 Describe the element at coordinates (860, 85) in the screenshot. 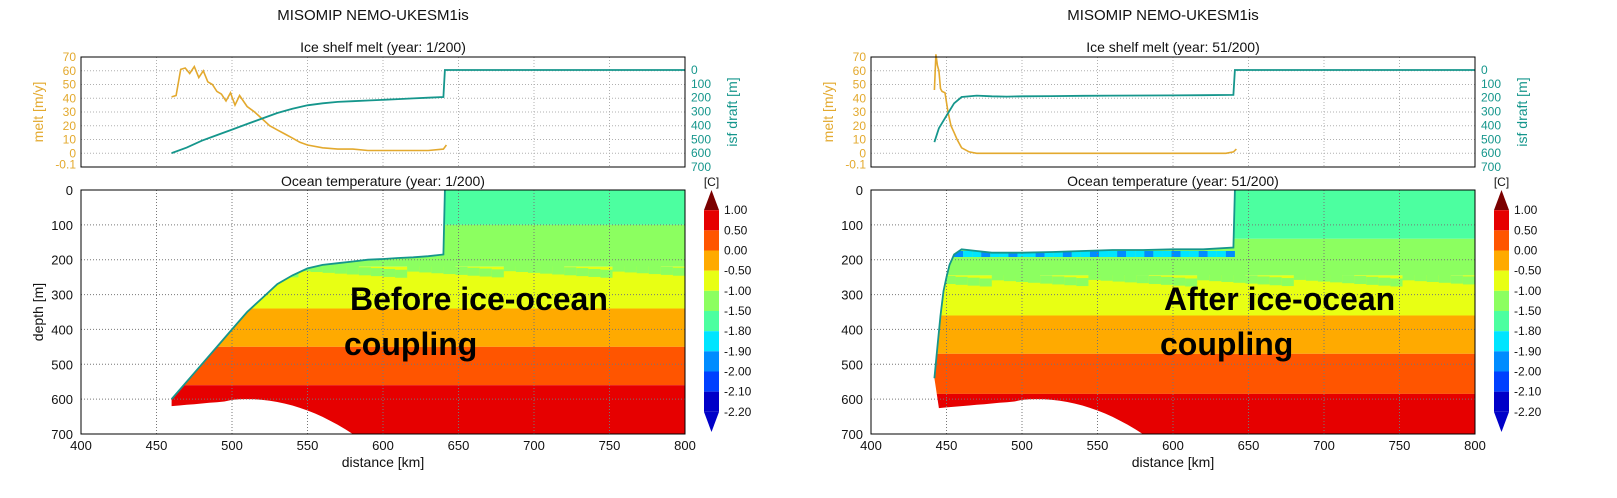

I see `melt-left-tick: 50` at that location.